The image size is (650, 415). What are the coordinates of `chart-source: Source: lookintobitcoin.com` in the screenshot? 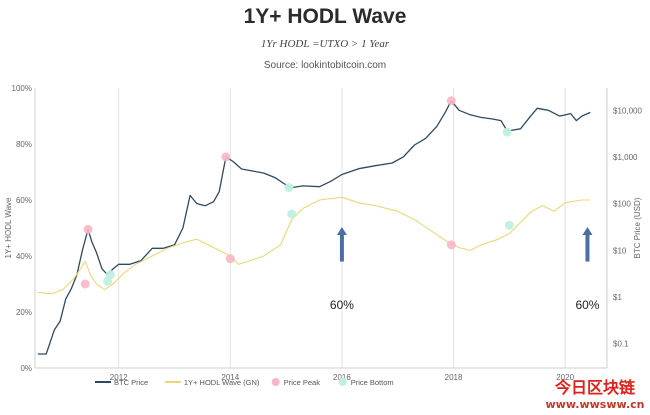 It's located at (325, 65).